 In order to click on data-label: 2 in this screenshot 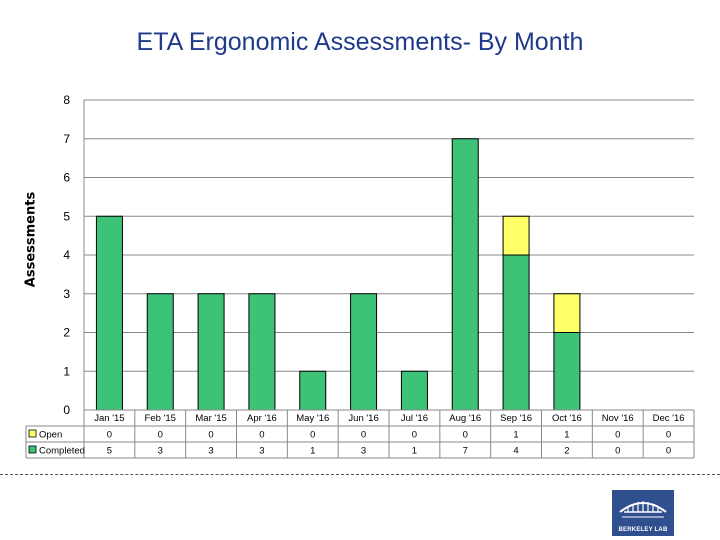, I will do `click(566, 451)`.